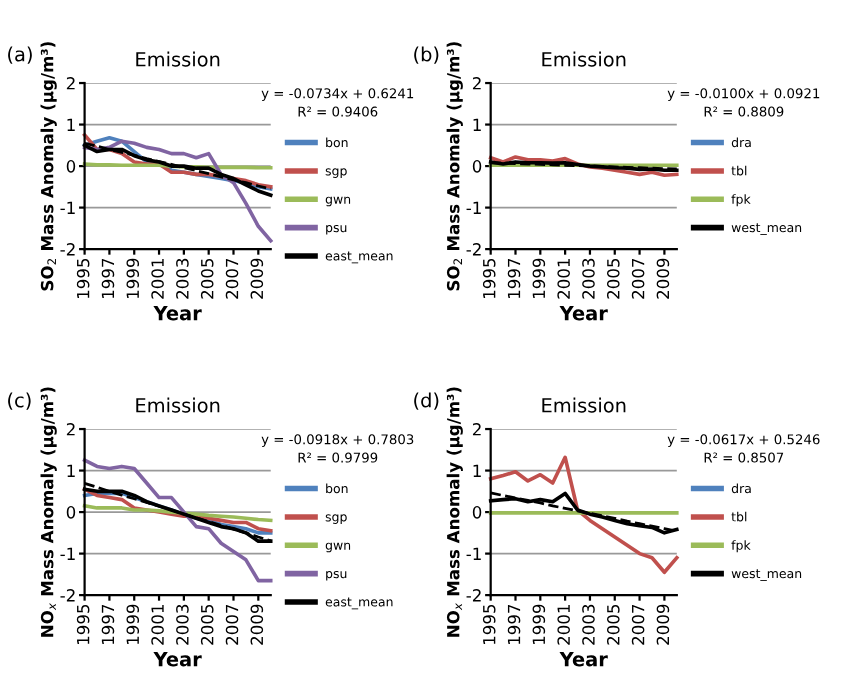 The image size is (846, 692). What do you see at coordinates (20, 55) in the screenshot?
I see `text: (a)` at bounding box center [20, 55].